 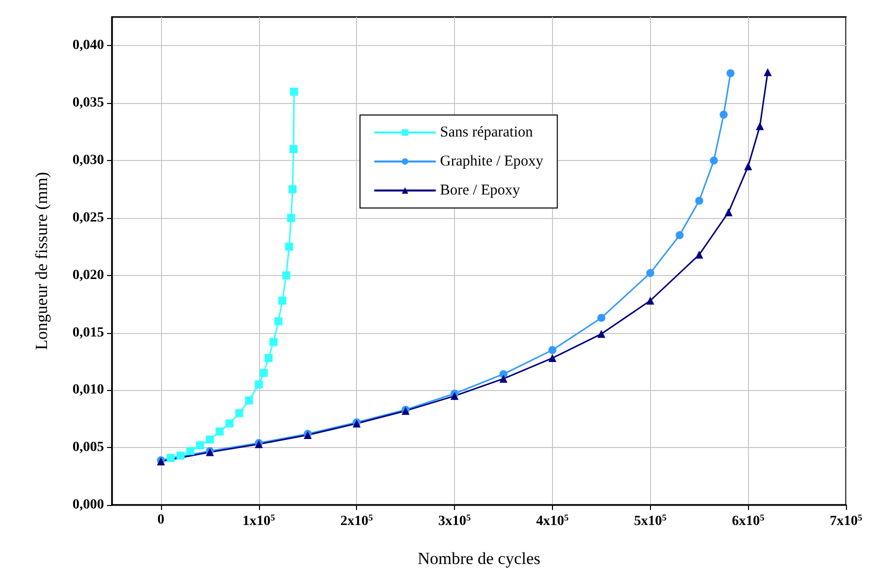 What do you see at coordinates (88, 275) in the screenshot?
I see `y-tick-label: 0,020` at bounding box center [88, 275].